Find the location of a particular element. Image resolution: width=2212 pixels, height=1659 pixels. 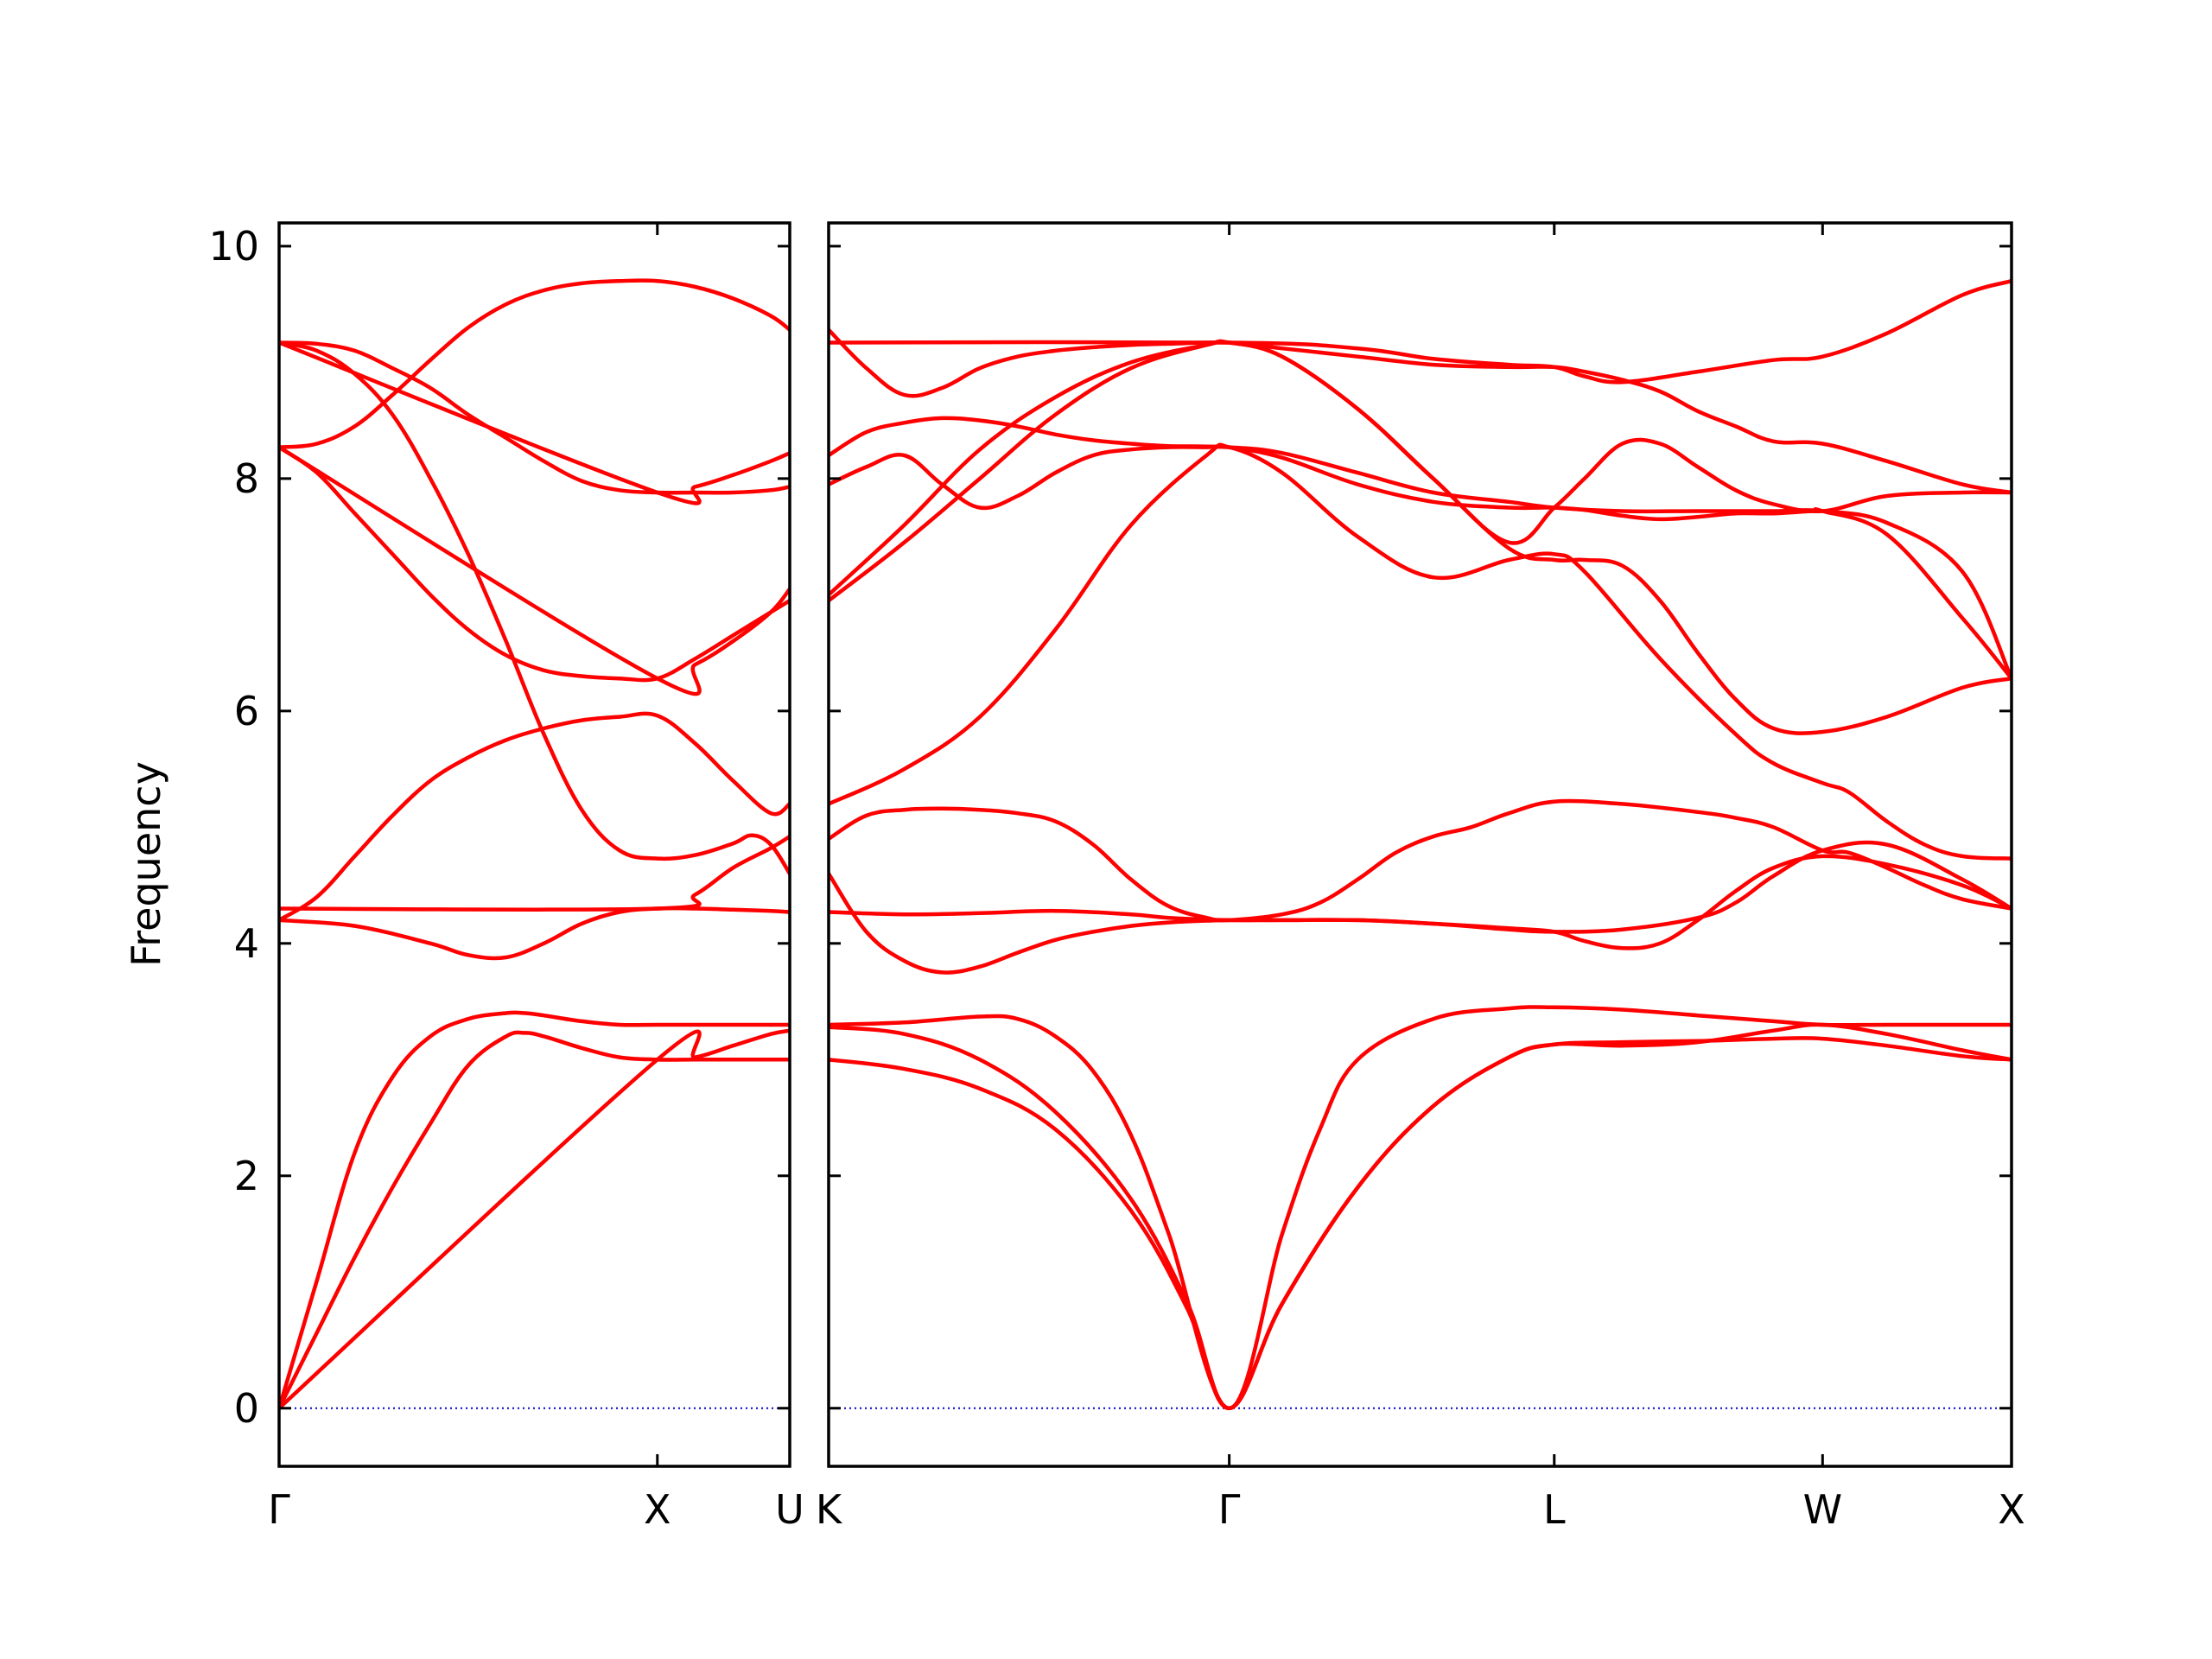

x-tick-label: L is located at coordinates (1554, 1509).